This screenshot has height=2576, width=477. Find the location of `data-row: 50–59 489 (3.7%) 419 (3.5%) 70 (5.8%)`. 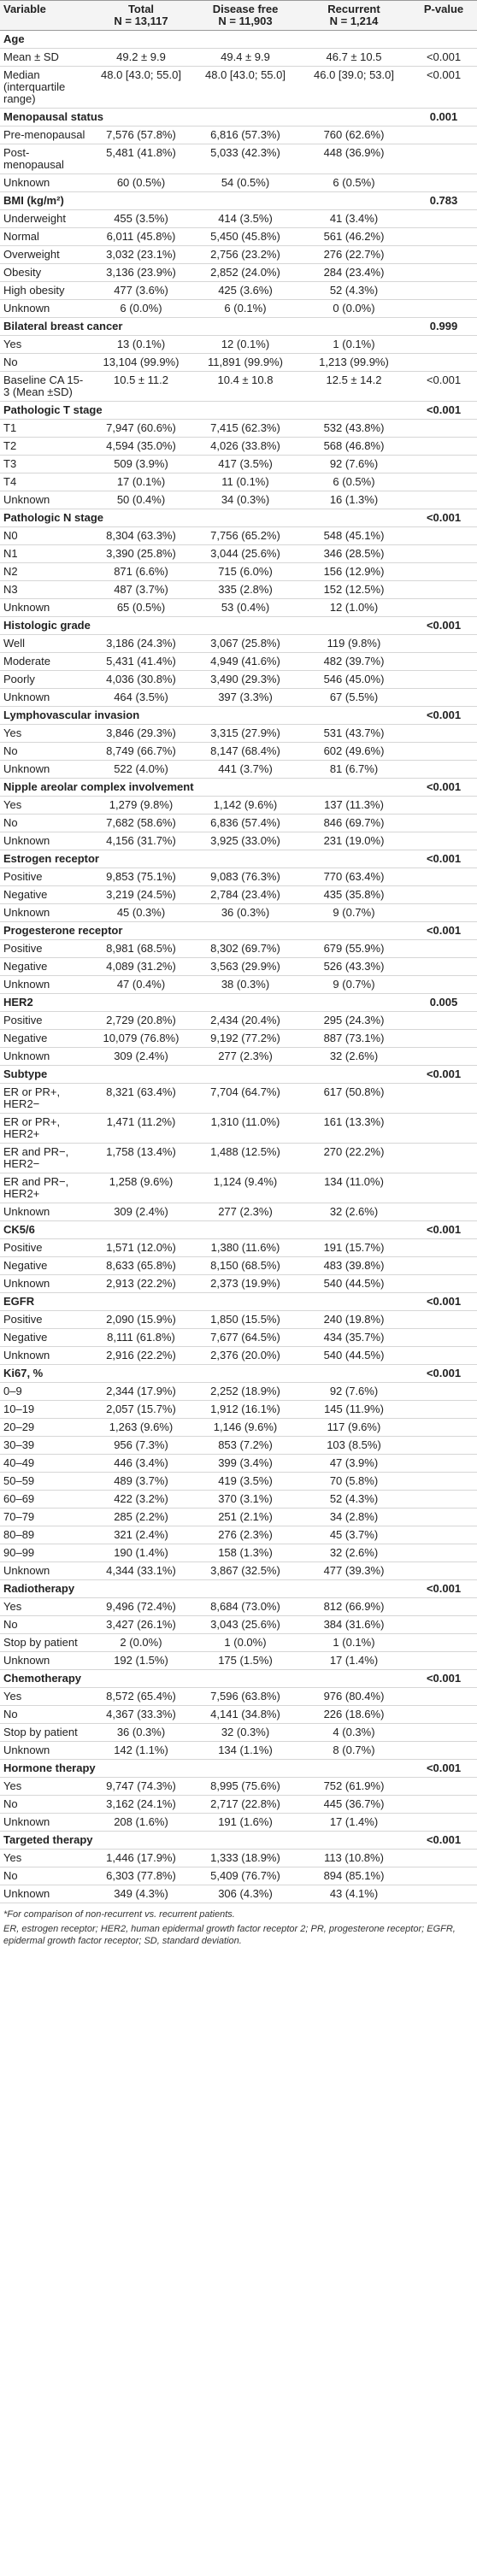

data-row: 50–59 489 (3.7%) 419 (3.5%) 70 (5.8%) is located at coordinates (238, 1481).